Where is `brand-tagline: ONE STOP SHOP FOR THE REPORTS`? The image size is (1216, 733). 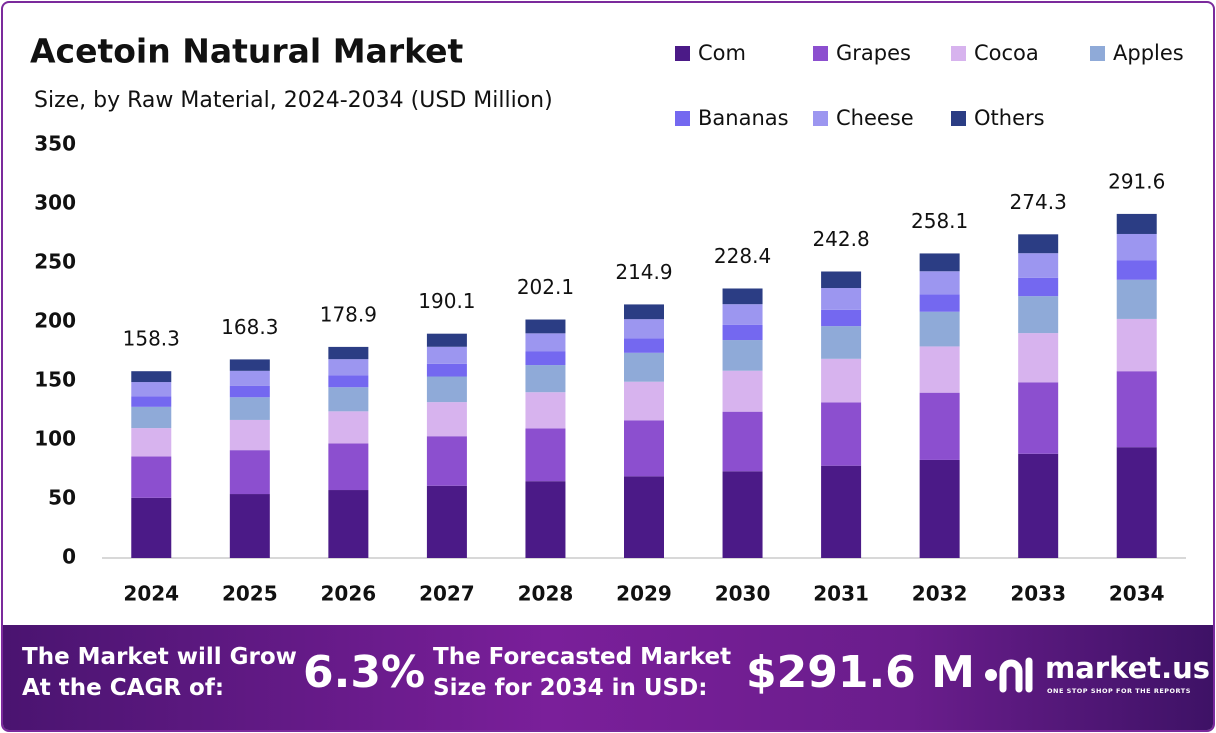 brand-tagline: ONE STOP SHOP FOR THE REPORTS is located at coordinates (1119, 691).